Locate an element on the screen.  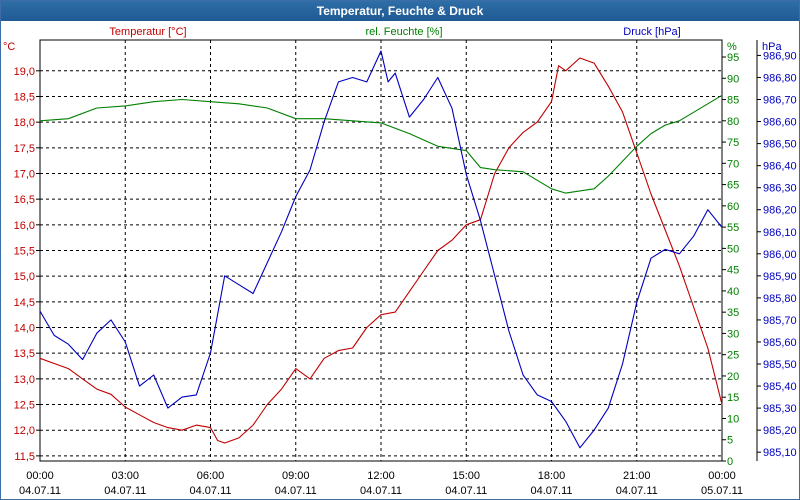
right-tick-label-pressure: 985,20 is located at coordinates (780, 431).